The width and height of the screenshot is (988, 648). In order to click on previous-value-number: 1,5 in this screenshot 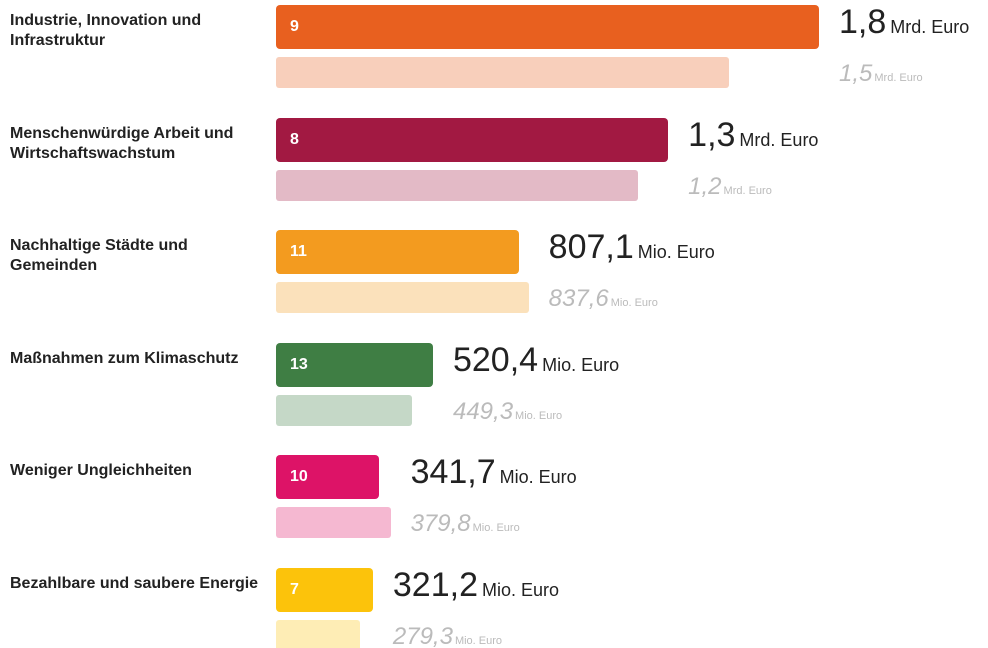, I will do `click(856, 73)`.